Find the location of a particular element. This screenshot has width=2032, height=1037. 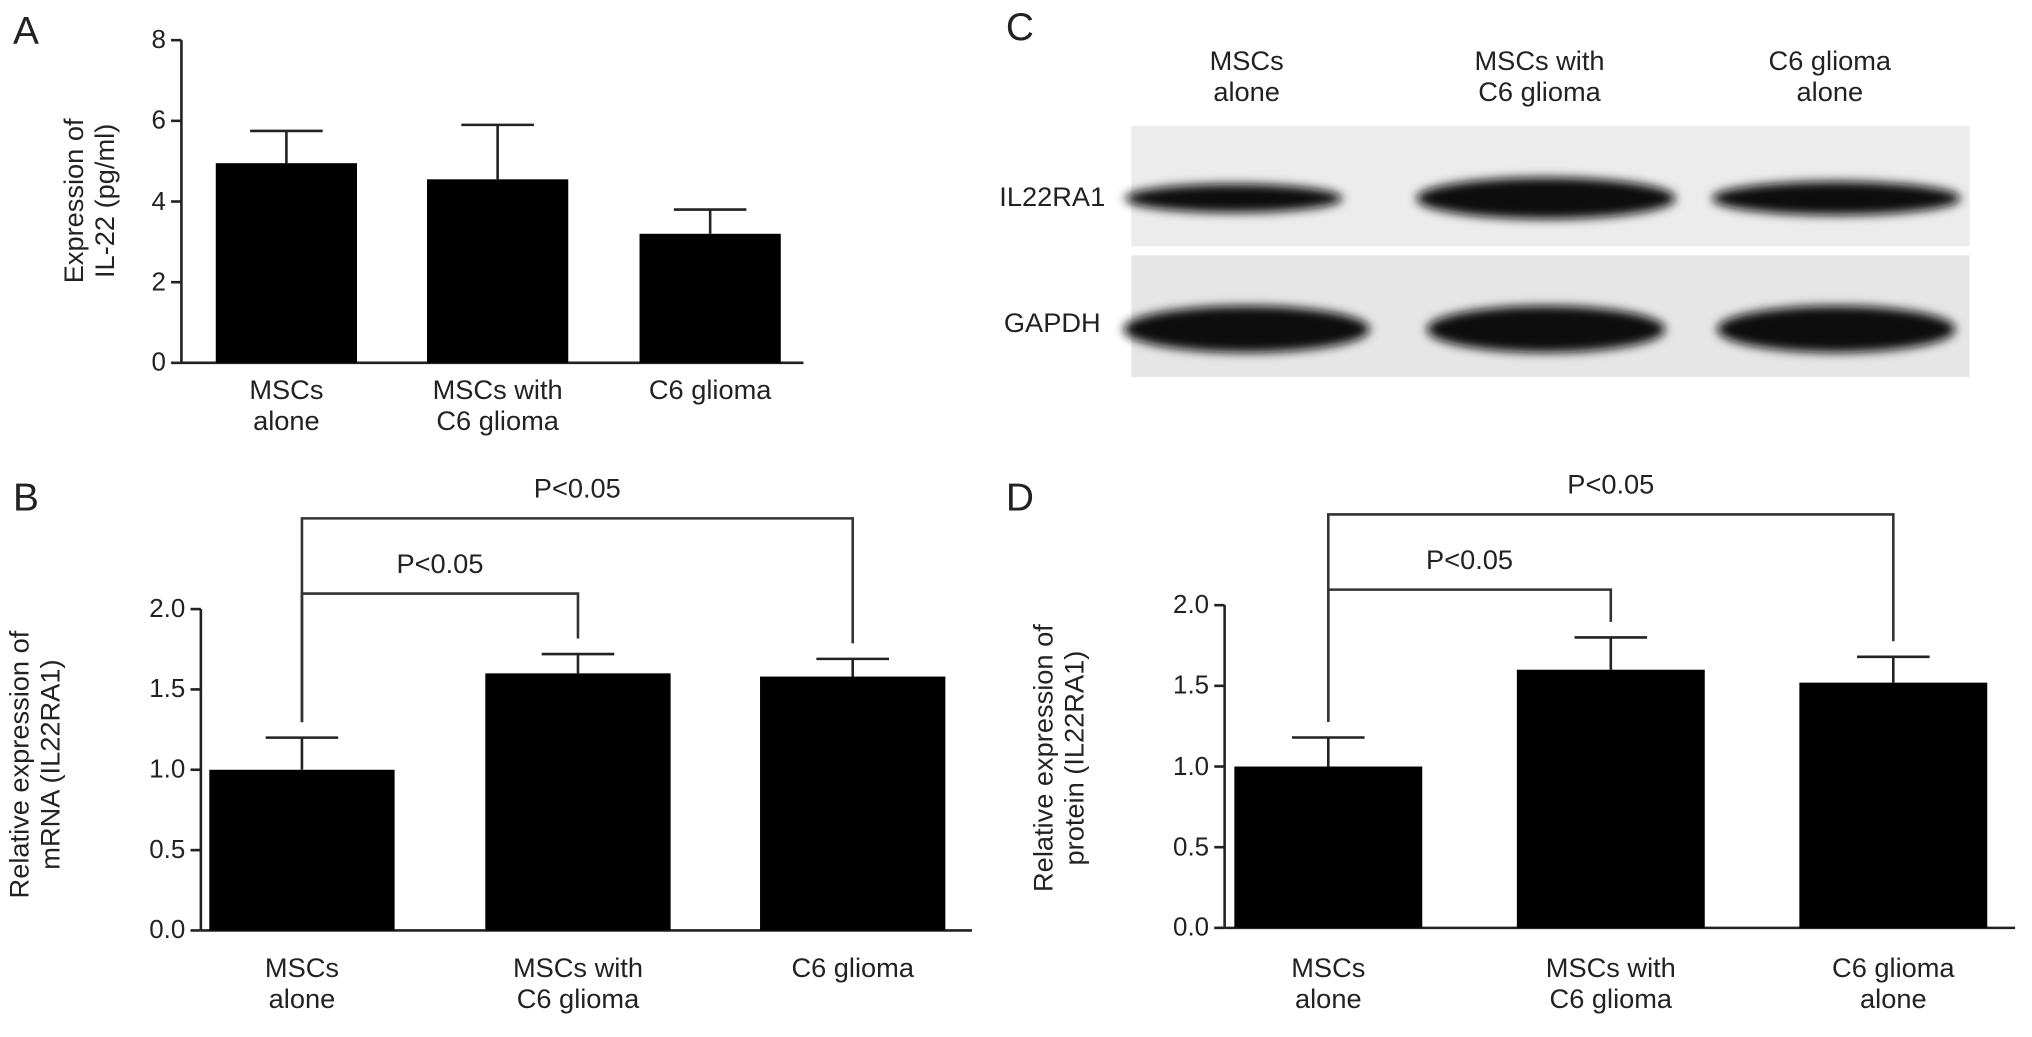

y-tick-label: 2 is located at coordinates (158, 282).